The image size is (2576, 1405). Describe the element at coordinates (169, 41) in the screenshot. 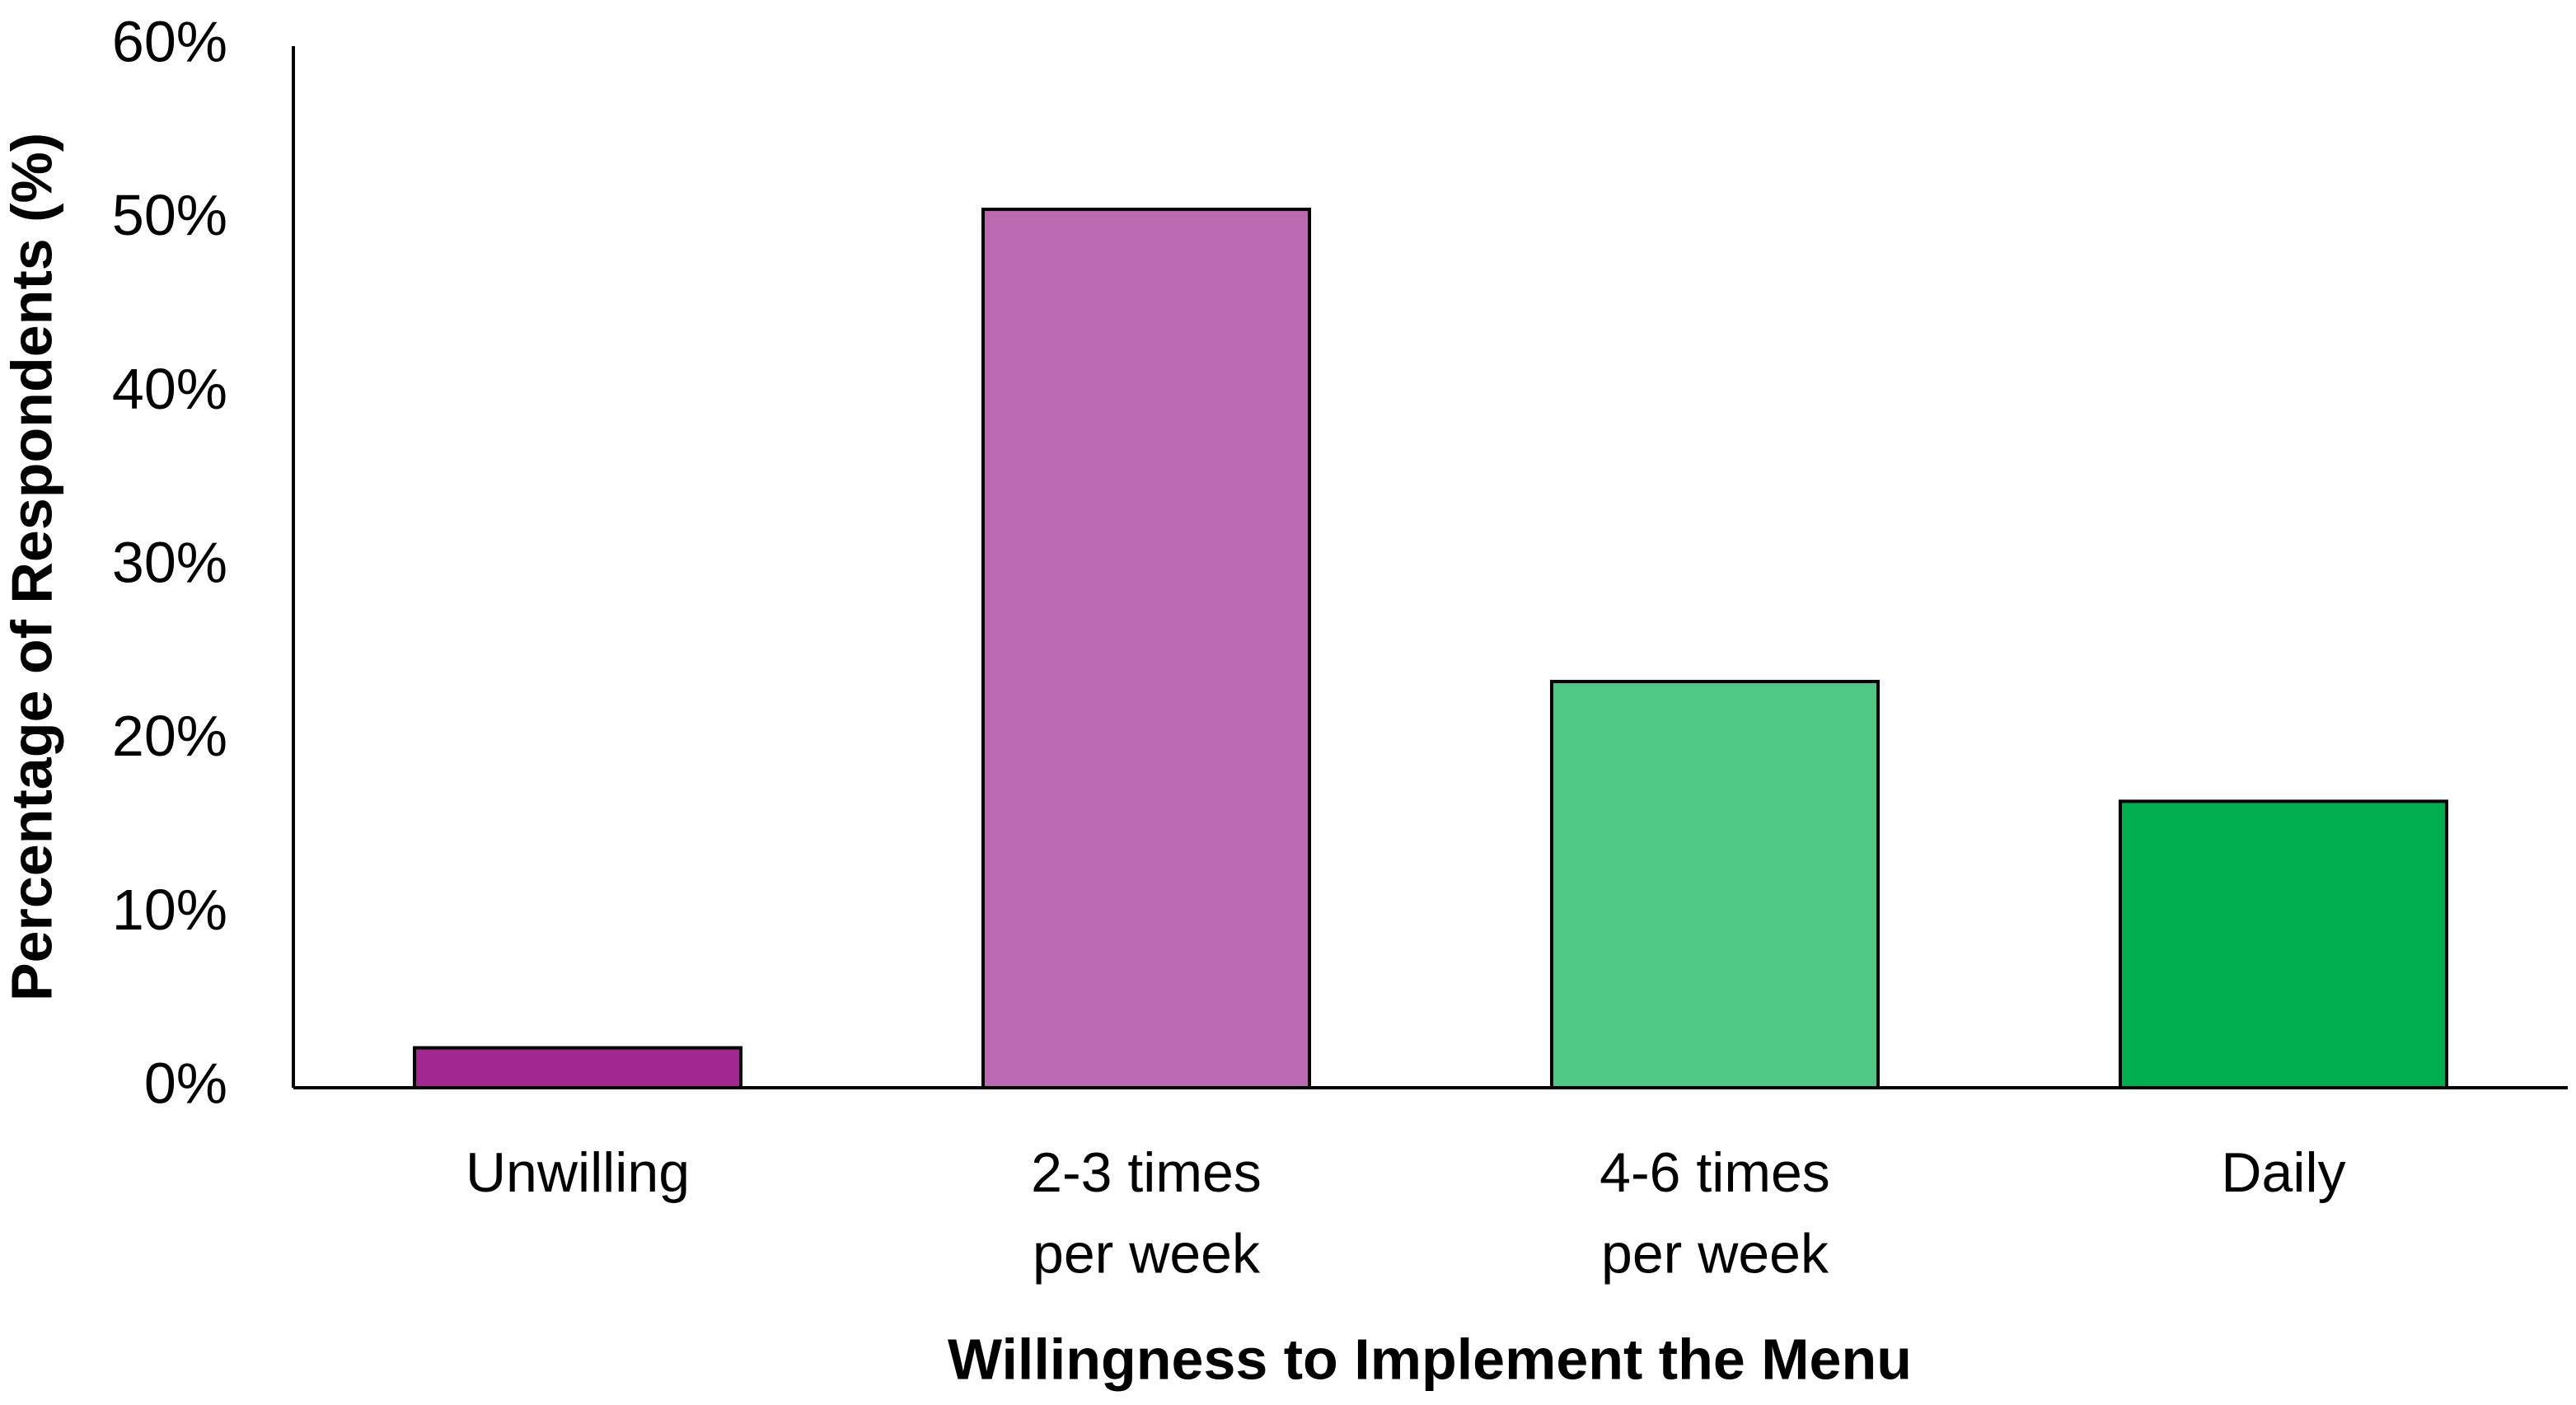

I see `y-tick-label: 60%` at that location.